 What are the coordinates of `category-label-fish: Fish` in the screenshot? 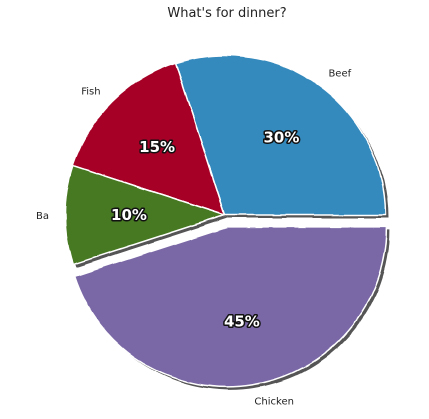 It's located at (90, 92).